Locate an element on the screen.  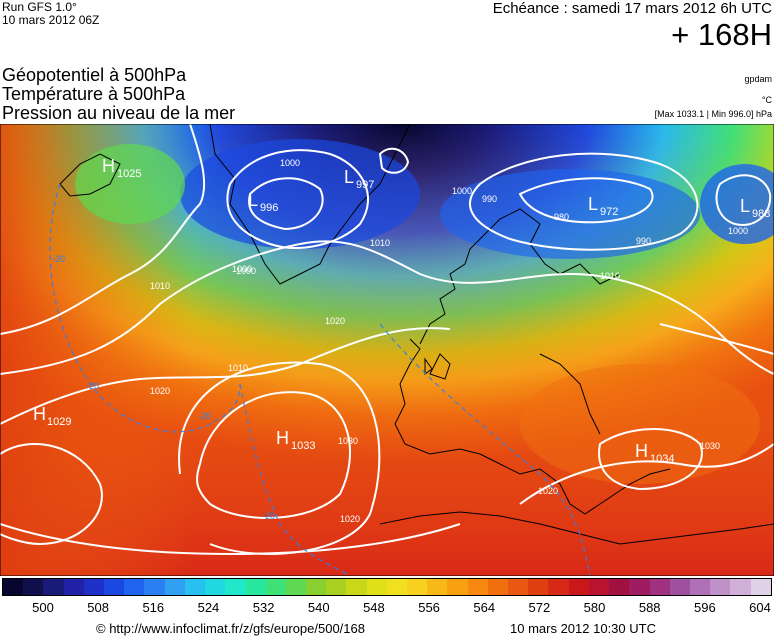
isobar-label: 1030 is located at coordinates (710, 446).